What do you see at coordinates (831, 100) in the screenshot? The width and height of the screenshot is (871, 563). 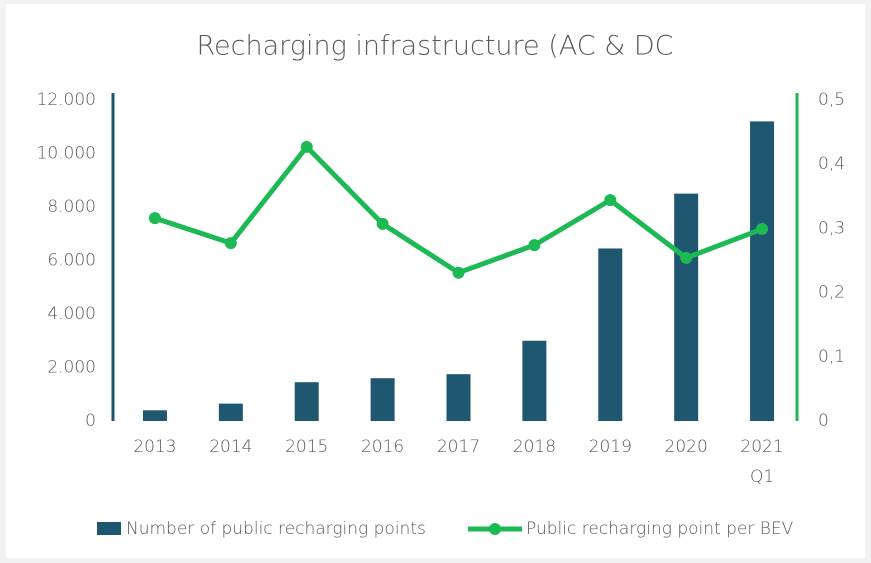 I see `y2-tick-label: 0,5` at bounding box center [831, 100].